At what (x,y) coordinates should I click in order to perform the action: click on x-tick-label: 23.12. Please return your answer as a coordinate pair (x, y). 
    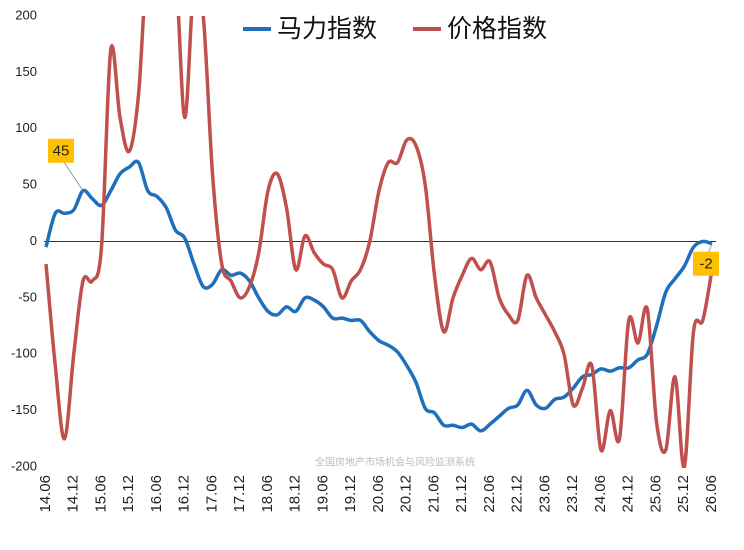
    Looking at the image, I should click on (572, 494).